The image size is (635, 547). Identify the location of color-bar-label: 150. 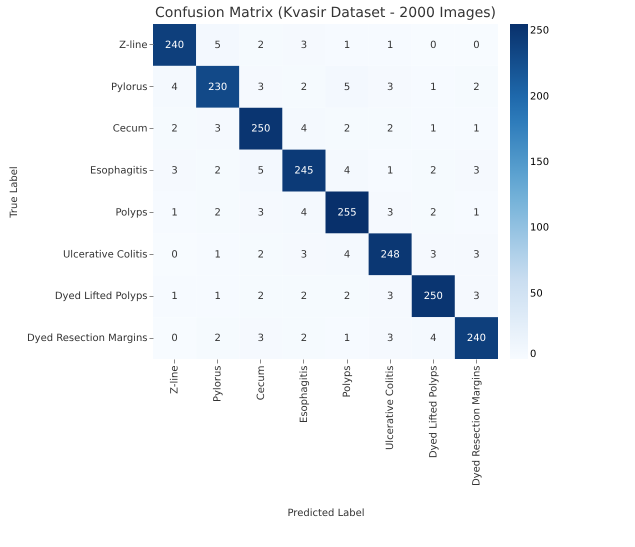
(540, 162).